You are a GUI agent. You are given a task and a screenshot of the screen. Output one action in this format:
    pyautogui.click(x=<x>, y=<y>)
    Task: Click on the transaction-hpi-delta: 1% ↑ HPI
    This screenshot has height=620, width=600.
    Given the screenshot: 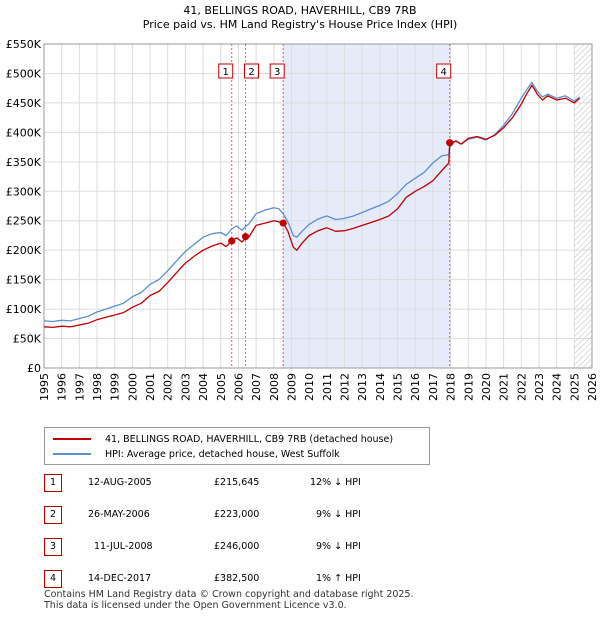 What is the action you would take?
    pyautogui.click(x=338, y=578)
    